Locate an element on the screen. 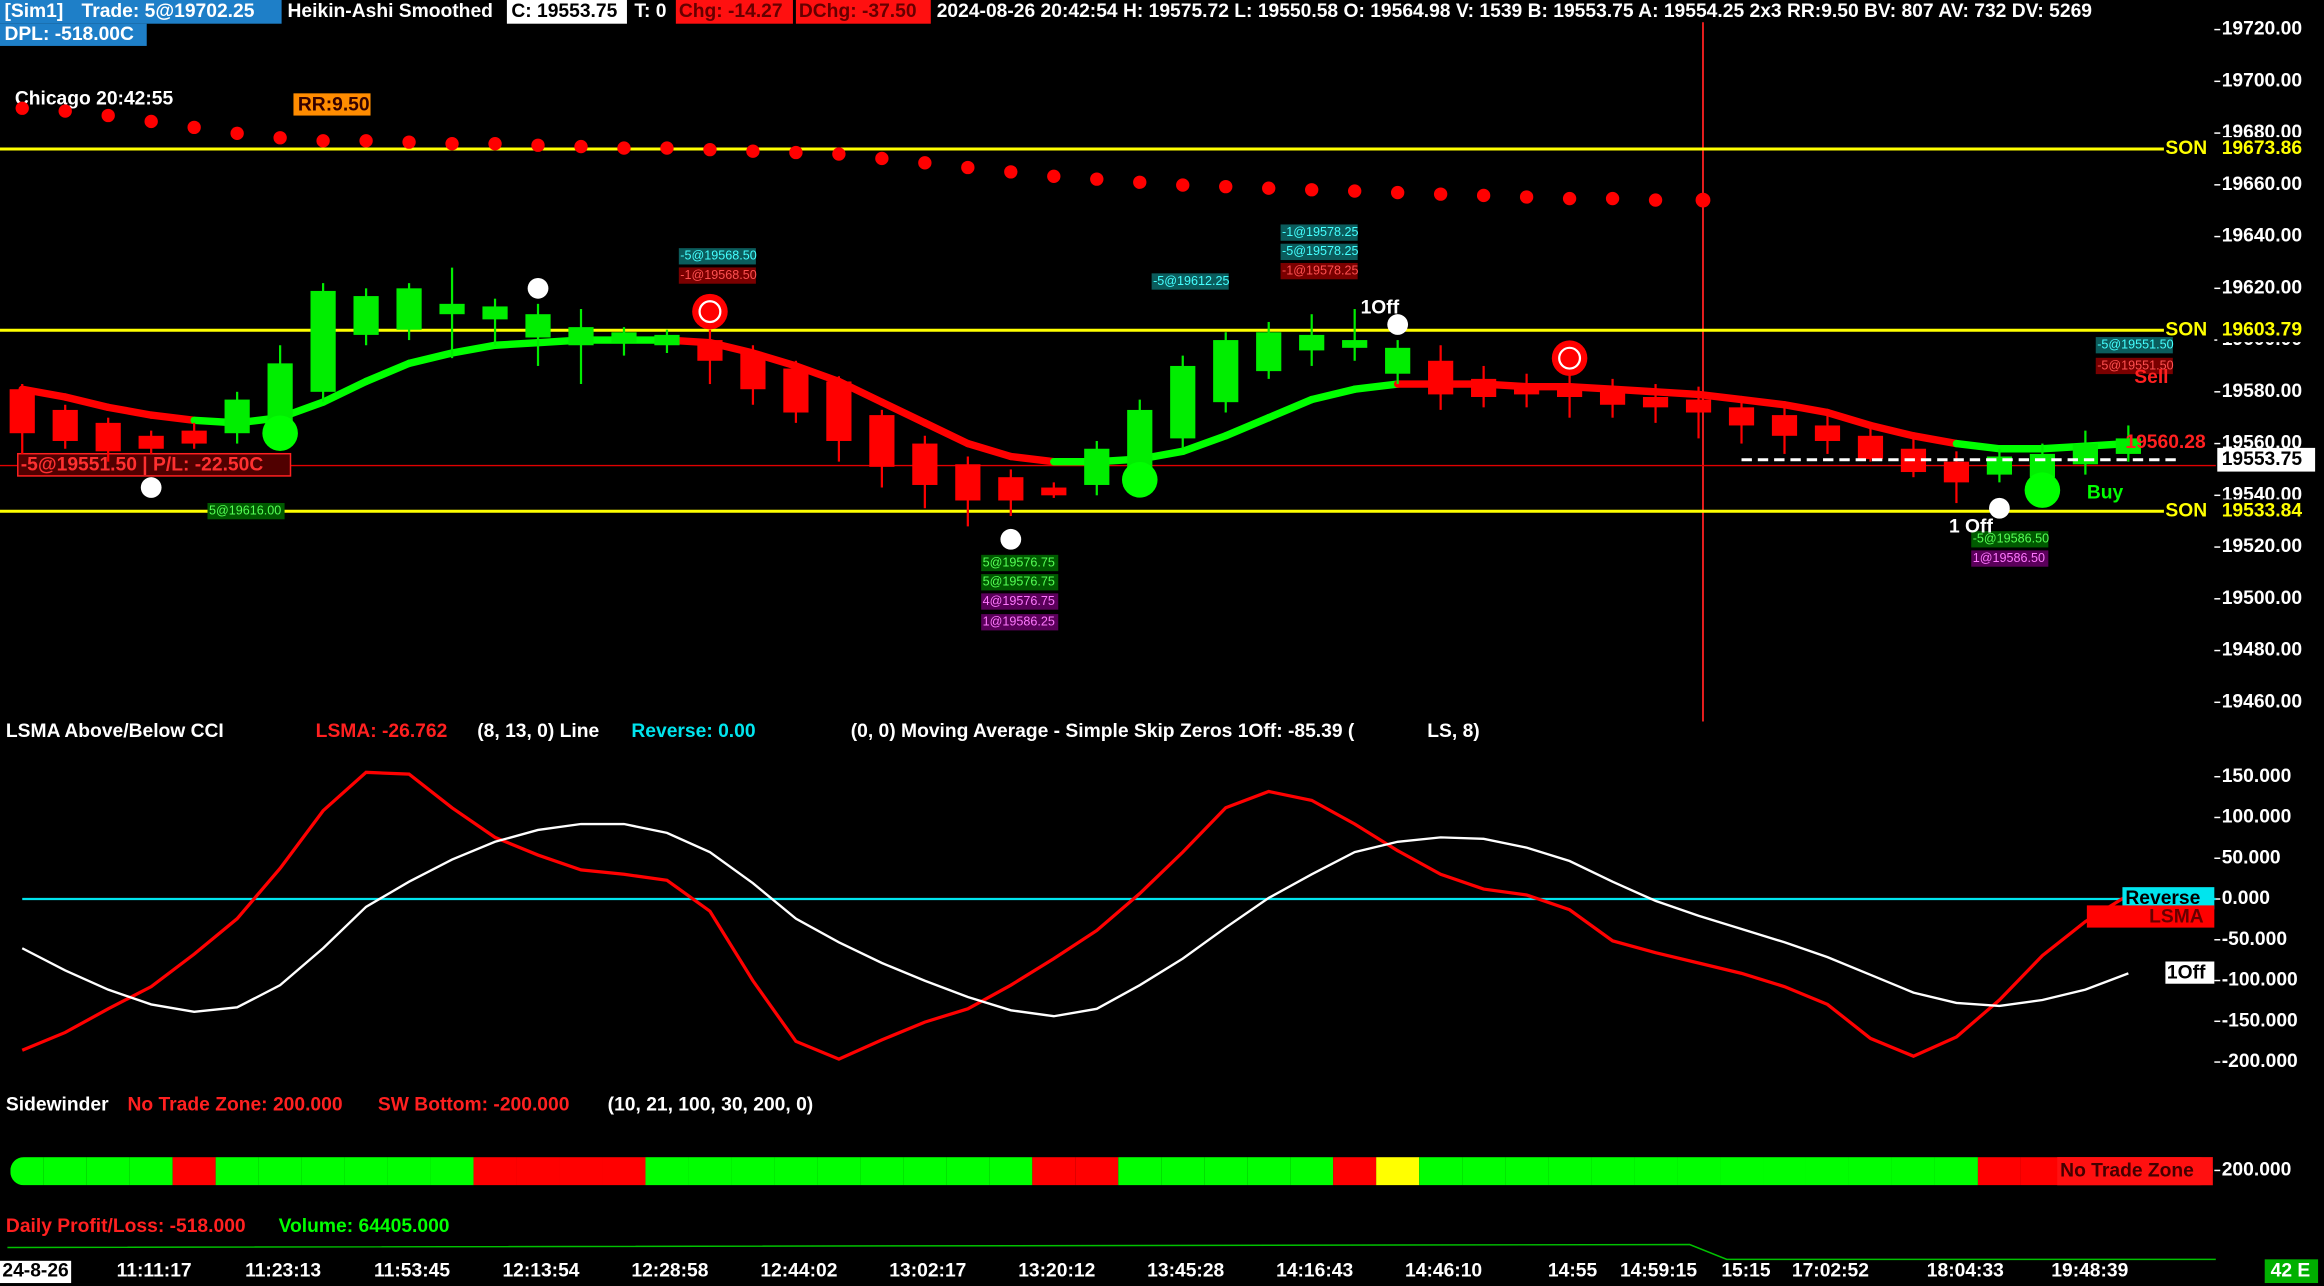  lsma-params: (8, 13, 0) Line is located at coordinates (538, 731).